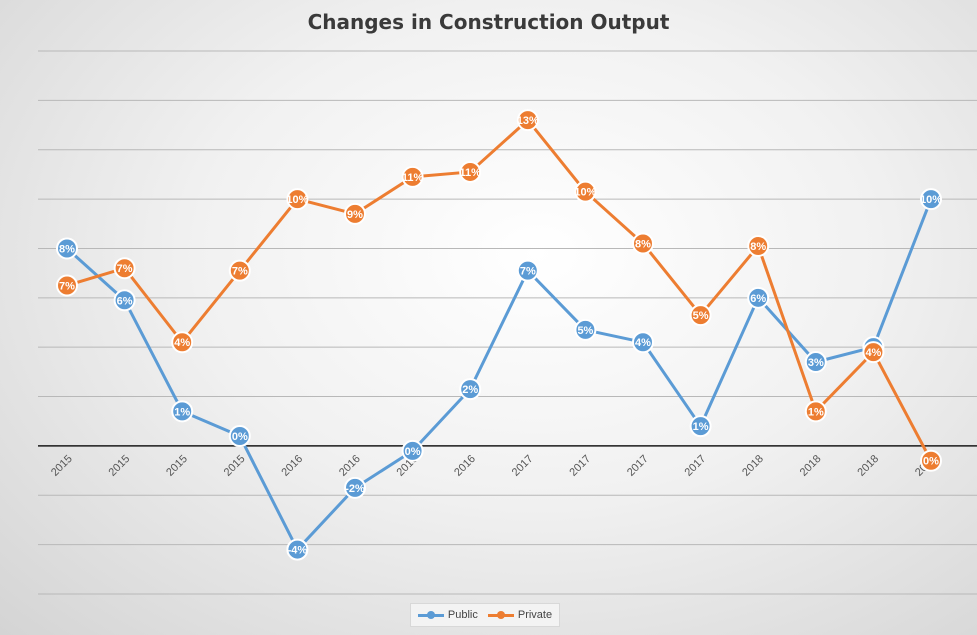 This screenshot has height=635, width=977. I want to click on data-label-public: 8%, so click(67, 249).